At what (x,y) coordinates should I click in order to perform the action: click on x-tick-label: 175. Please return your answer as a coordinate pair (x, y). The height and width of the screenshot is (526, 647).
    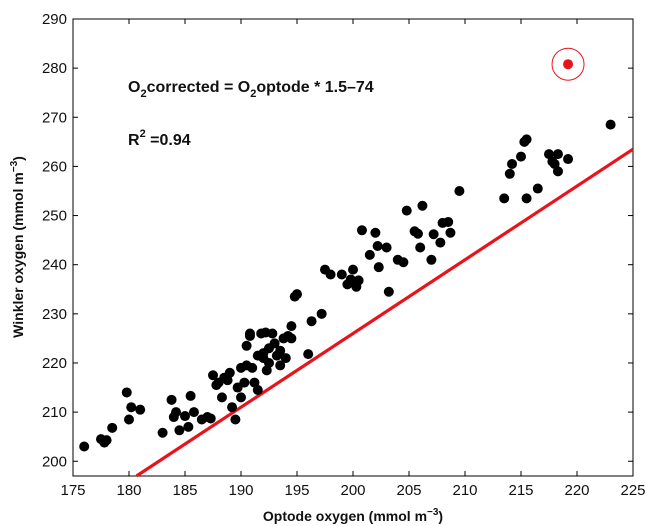
    Looking at the image, I should click on (72, 490).